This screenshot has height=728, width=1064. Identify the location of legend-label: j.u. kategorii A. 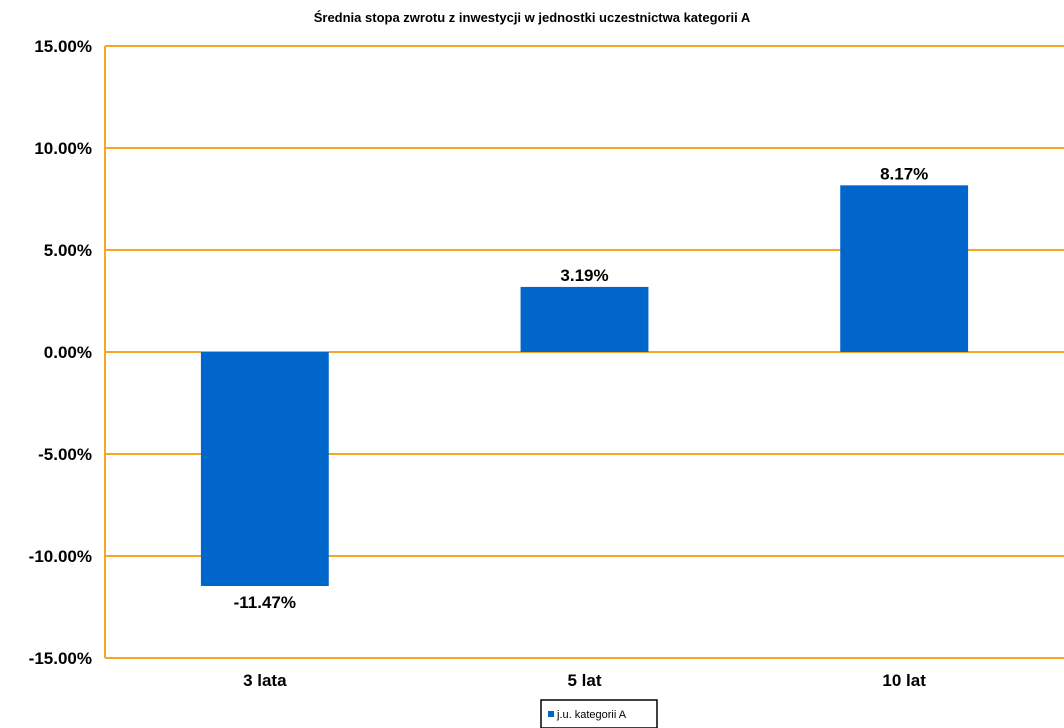
(591, 715).